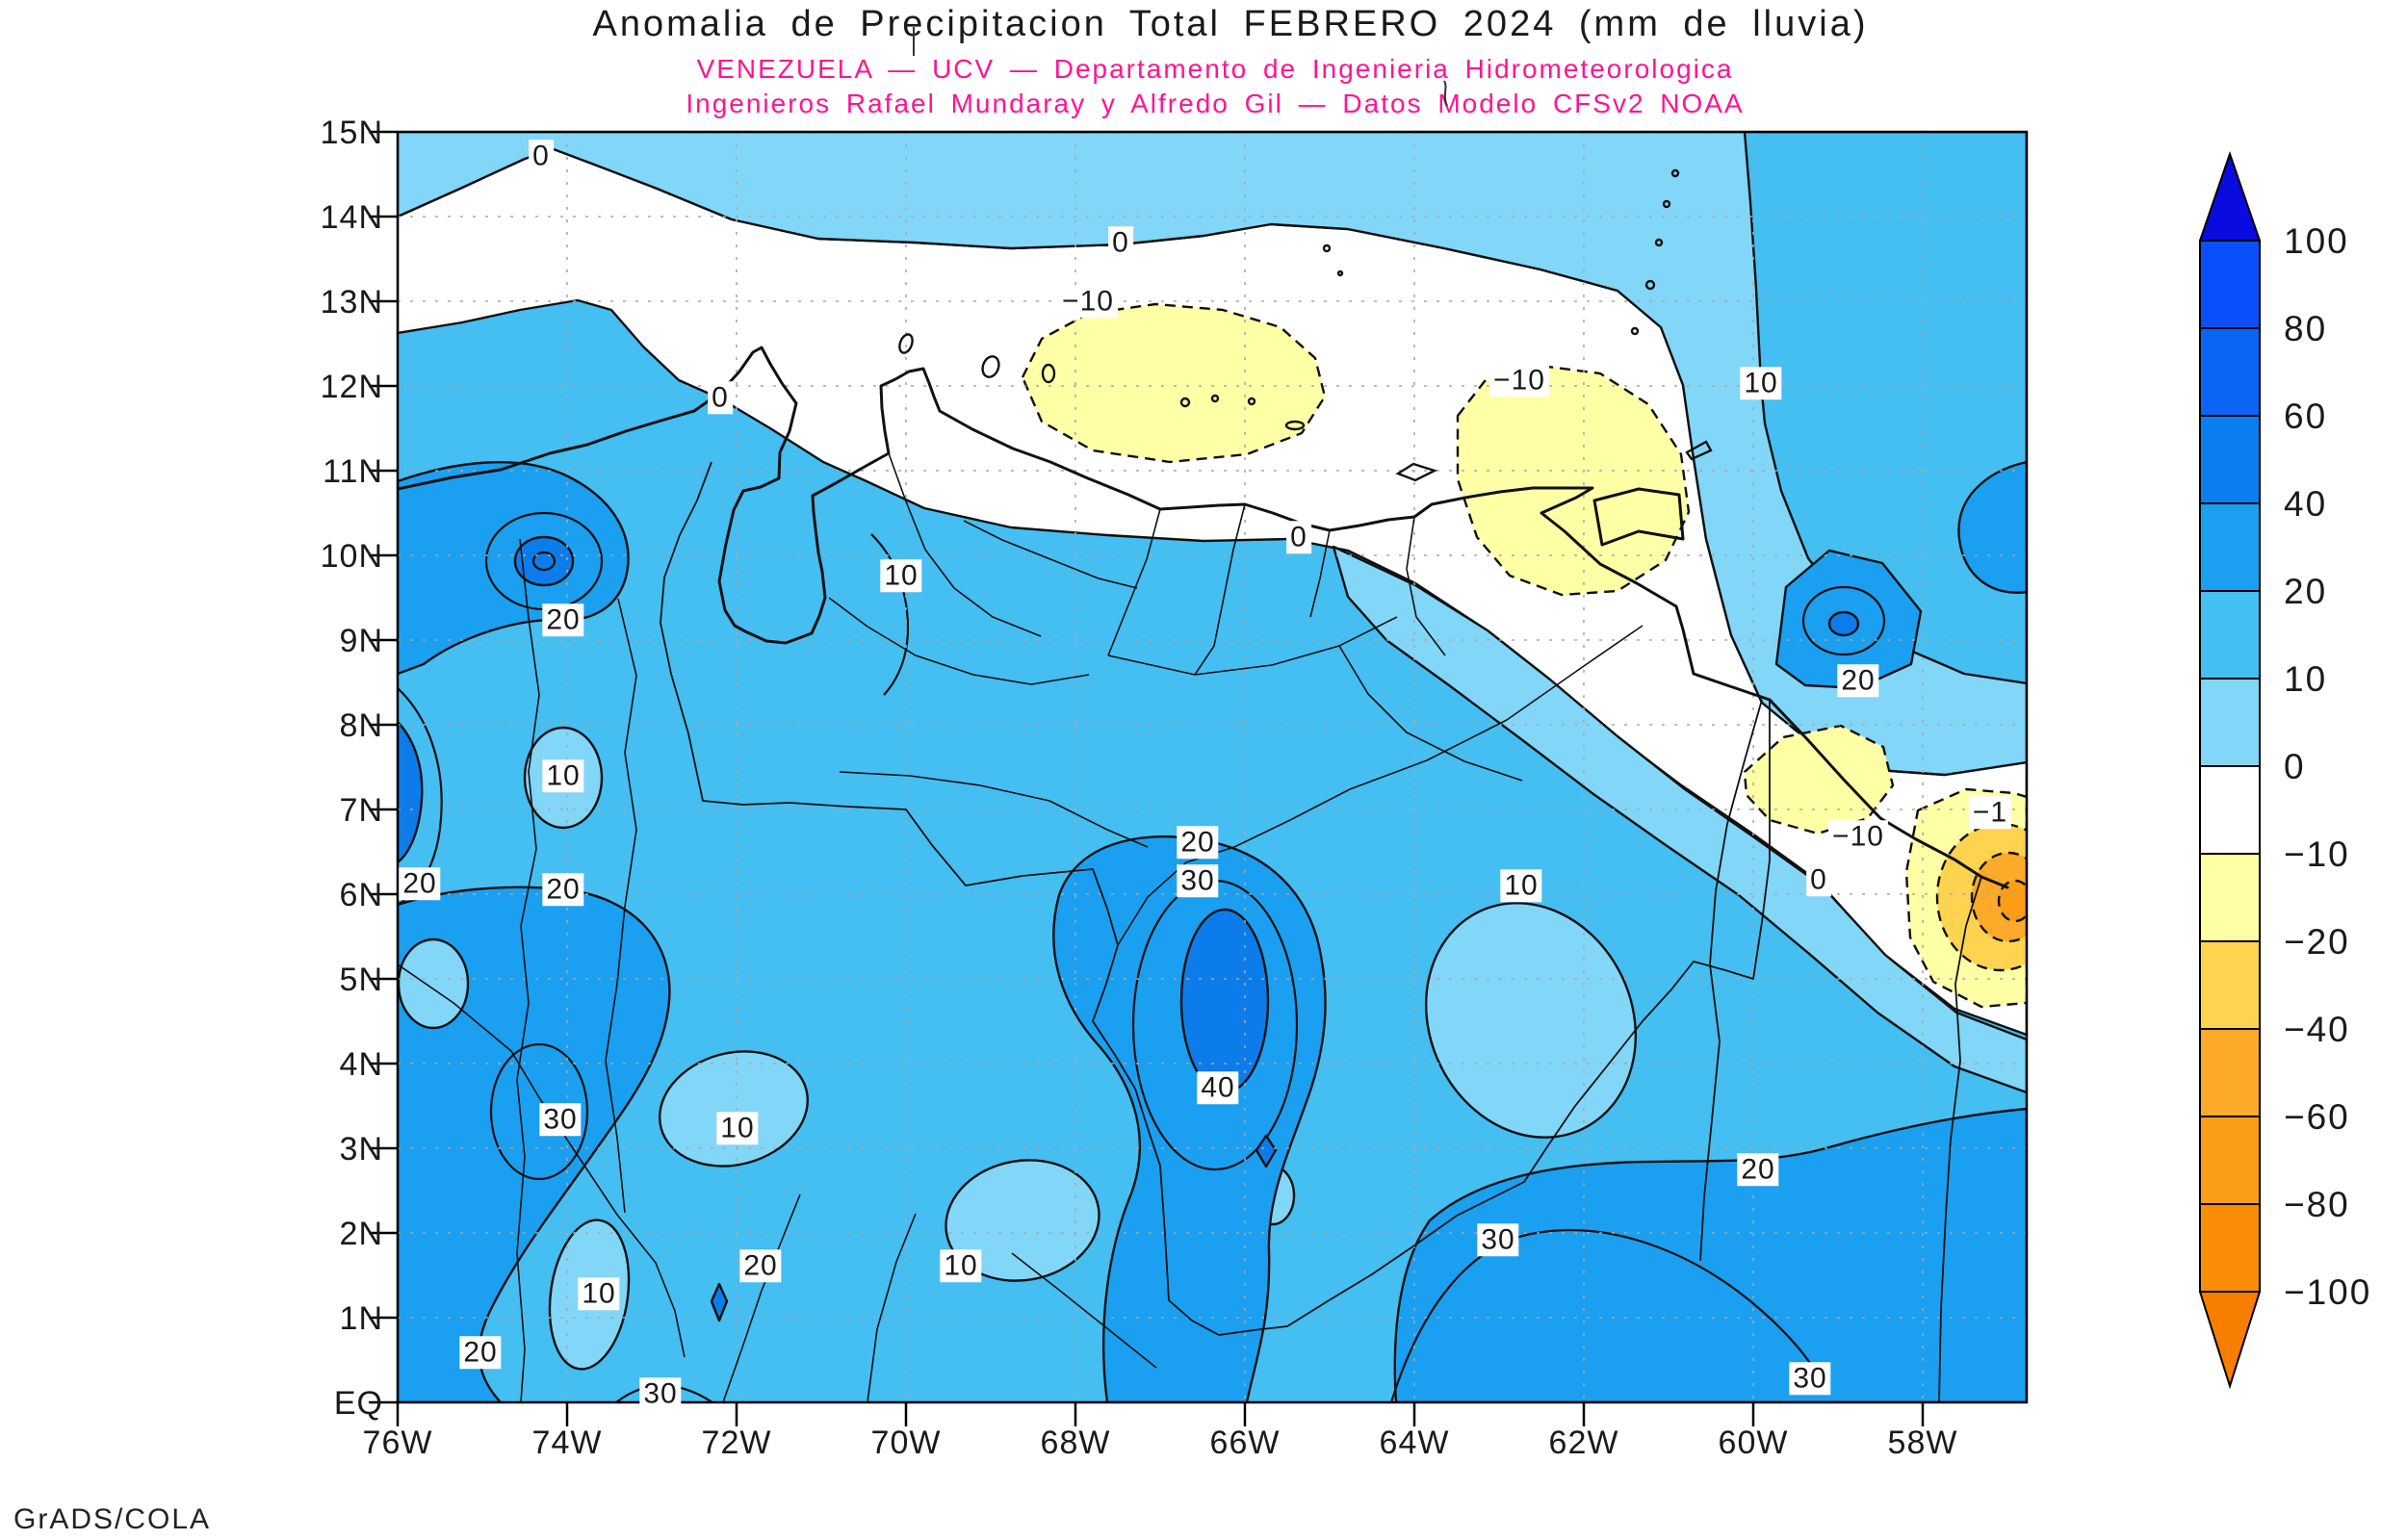  I want to click on northeast-medium-region, so click(1885, 408).